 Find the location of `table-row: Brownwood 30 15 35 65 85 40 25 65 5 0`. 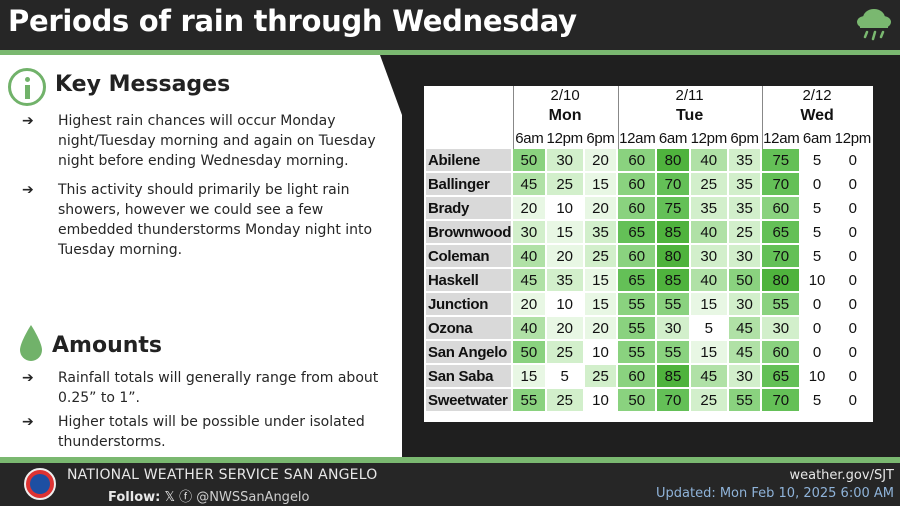

table-row: Brownwood 30 15 35 65 85 40 25 65 5 0 is located at coordinates (648, 233).